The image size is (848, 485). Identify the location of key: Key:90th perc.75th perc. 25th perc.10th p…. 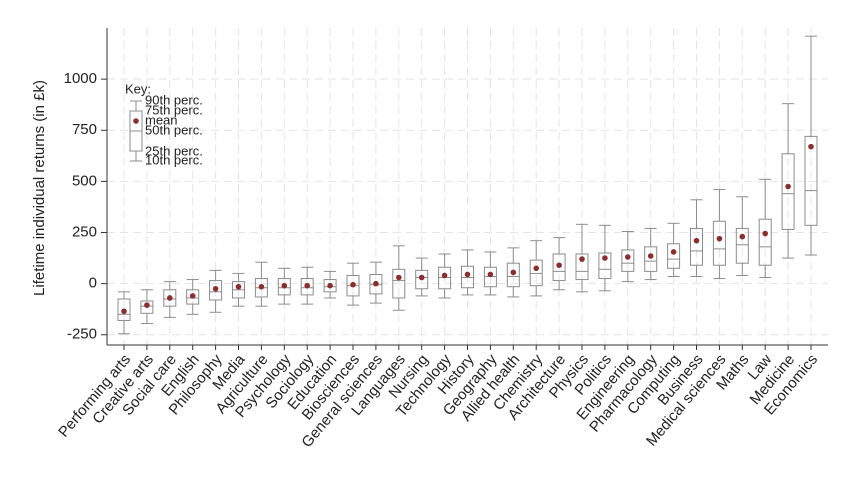
(164, 124).